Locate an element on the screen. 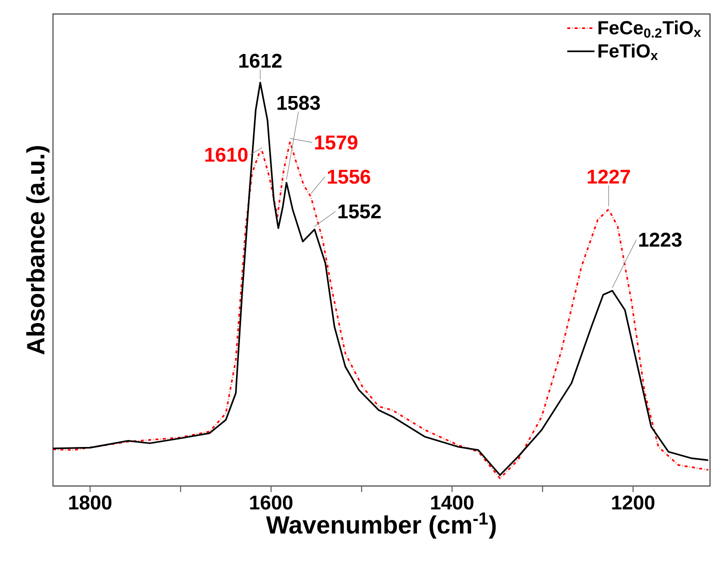 Image resolution: width=711 pixels, height=561 pixels. annotation: 1612 is located at coordinates (260, 61).